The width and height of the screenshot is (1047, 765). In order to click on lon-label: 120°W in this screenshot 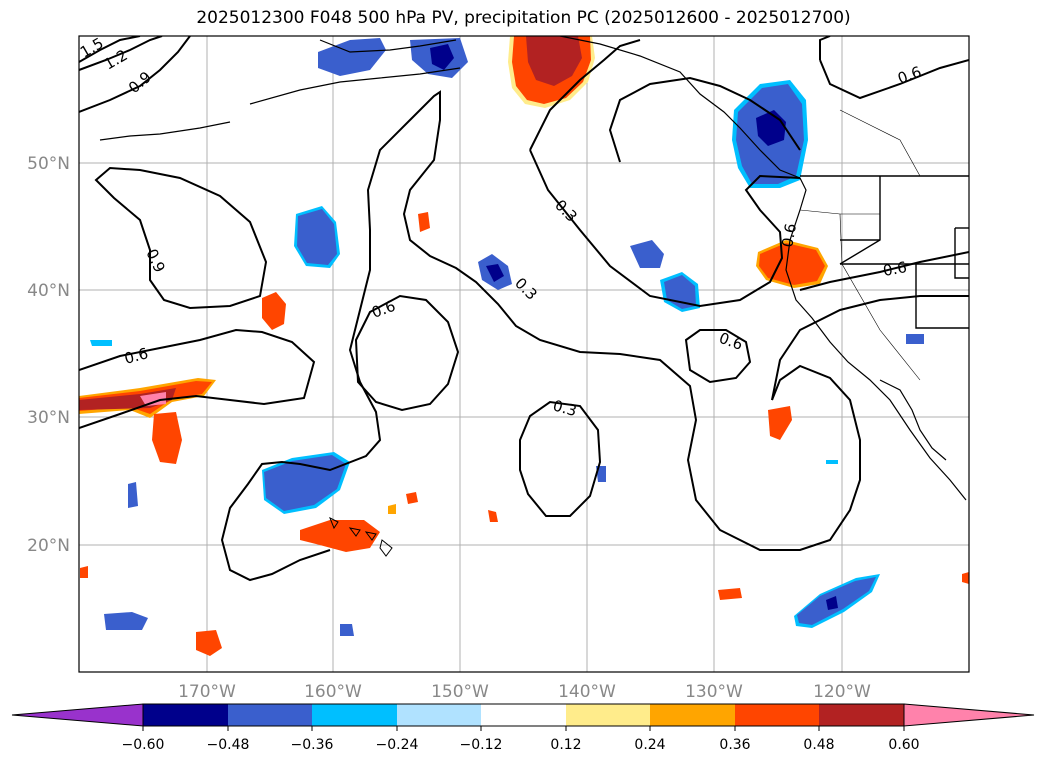, I will do `click(842, 692)`.